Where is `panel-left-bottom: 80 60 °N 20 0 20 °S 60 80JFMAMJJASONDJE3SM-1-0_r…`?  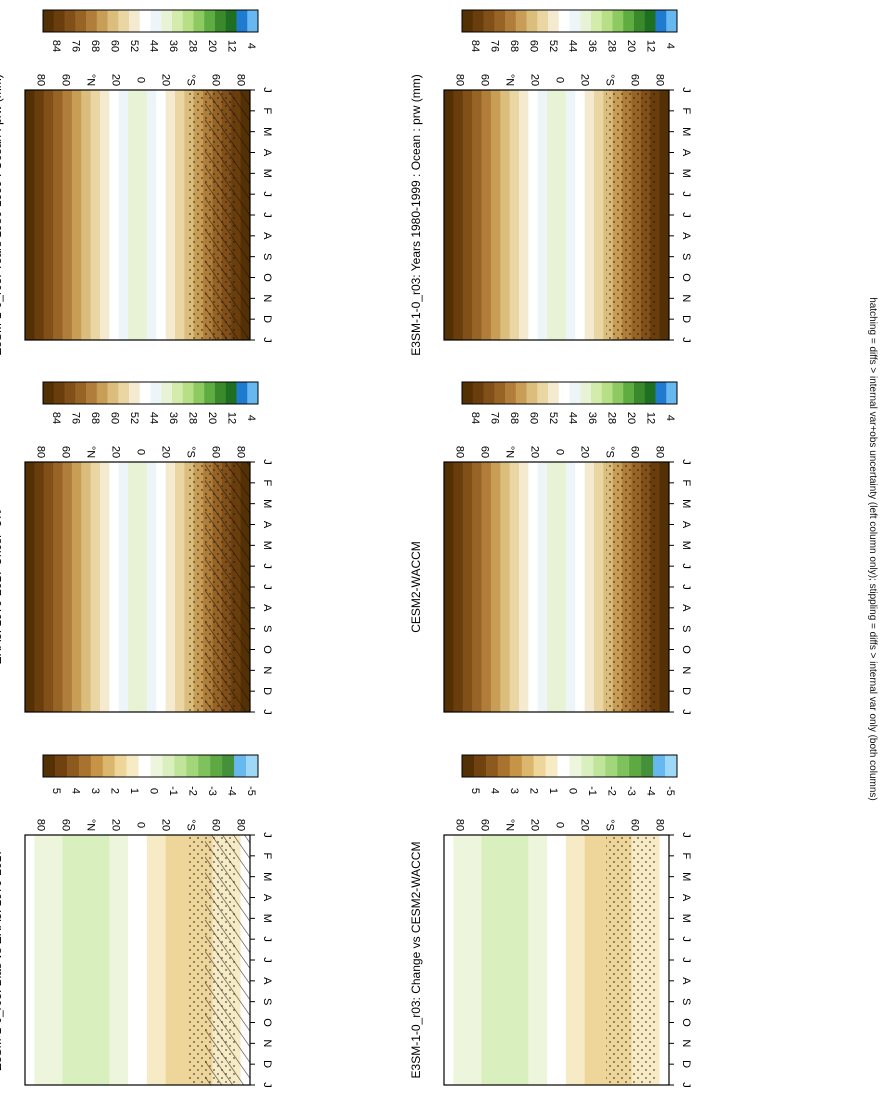
panel-left-bottom: 80 60 °N 20 0 20 °S 60 80JFMAMJJASONDJE3SM-1-0_r… is located at coordinates (136, 921).